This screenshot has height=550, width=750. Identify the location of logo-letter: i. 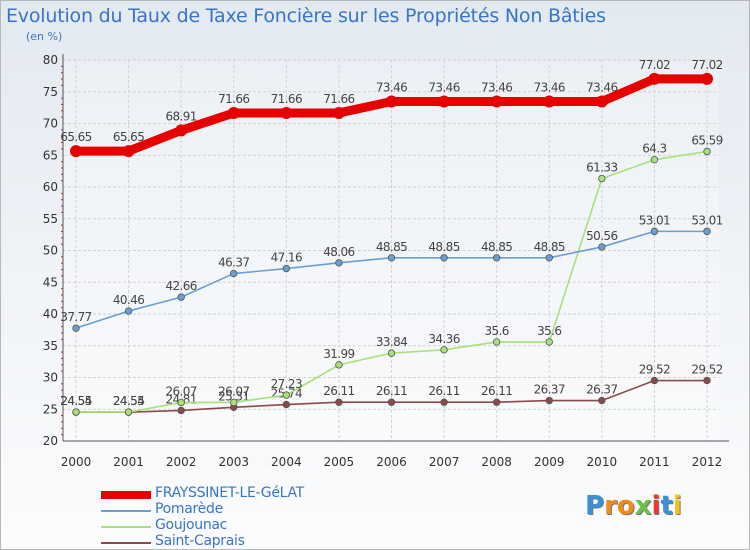
(656, 506).